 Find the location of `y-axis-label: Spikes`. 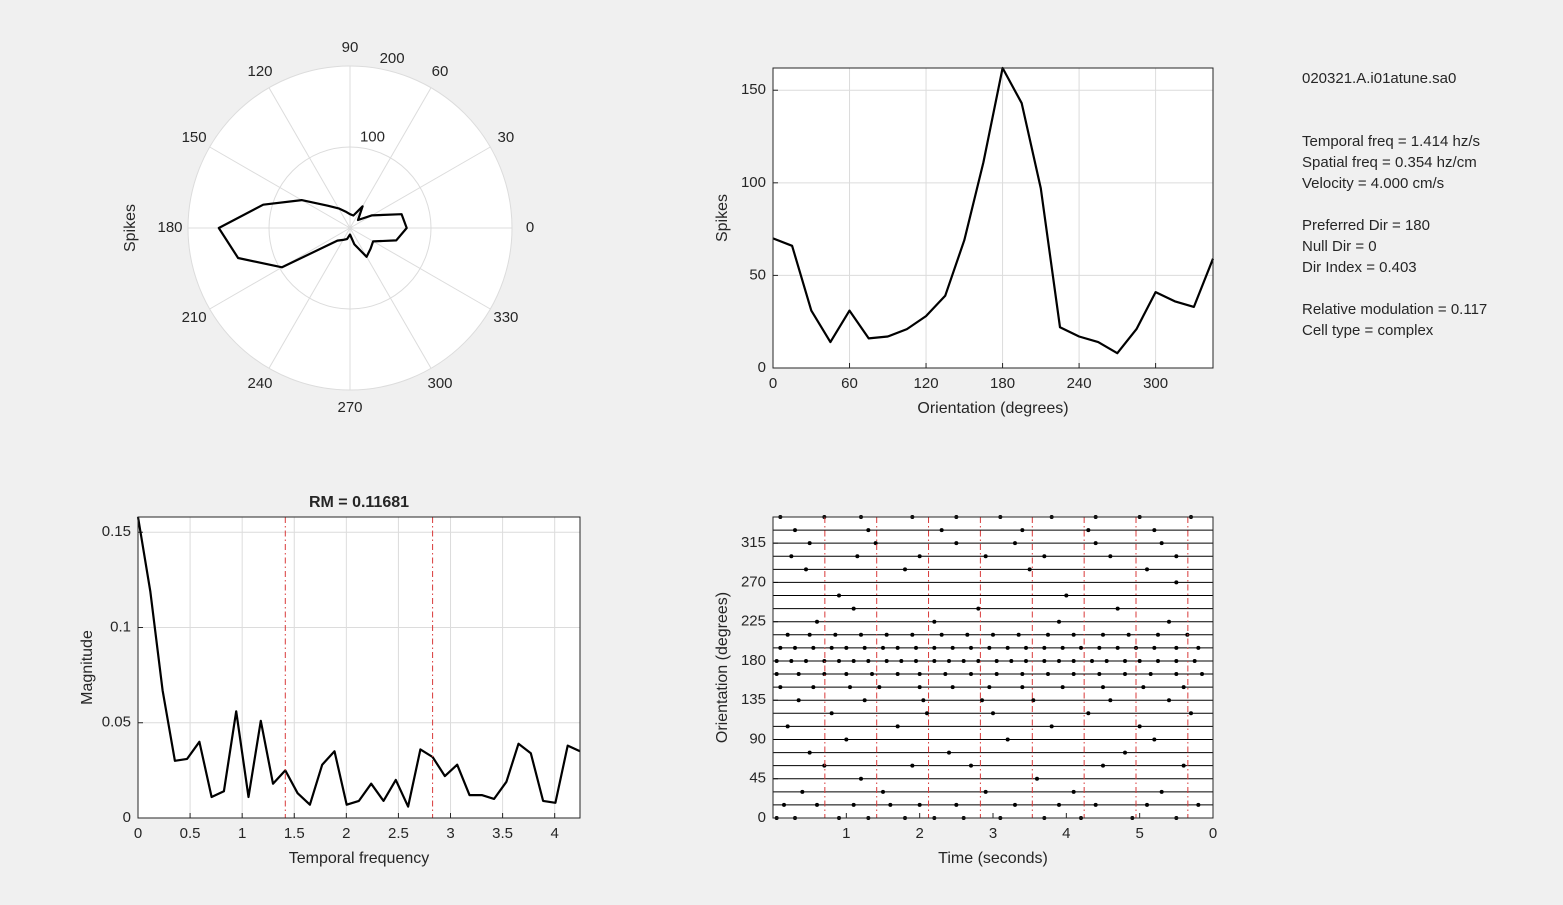

y-axis-label: Spikes is located at coordinates (722, 218).